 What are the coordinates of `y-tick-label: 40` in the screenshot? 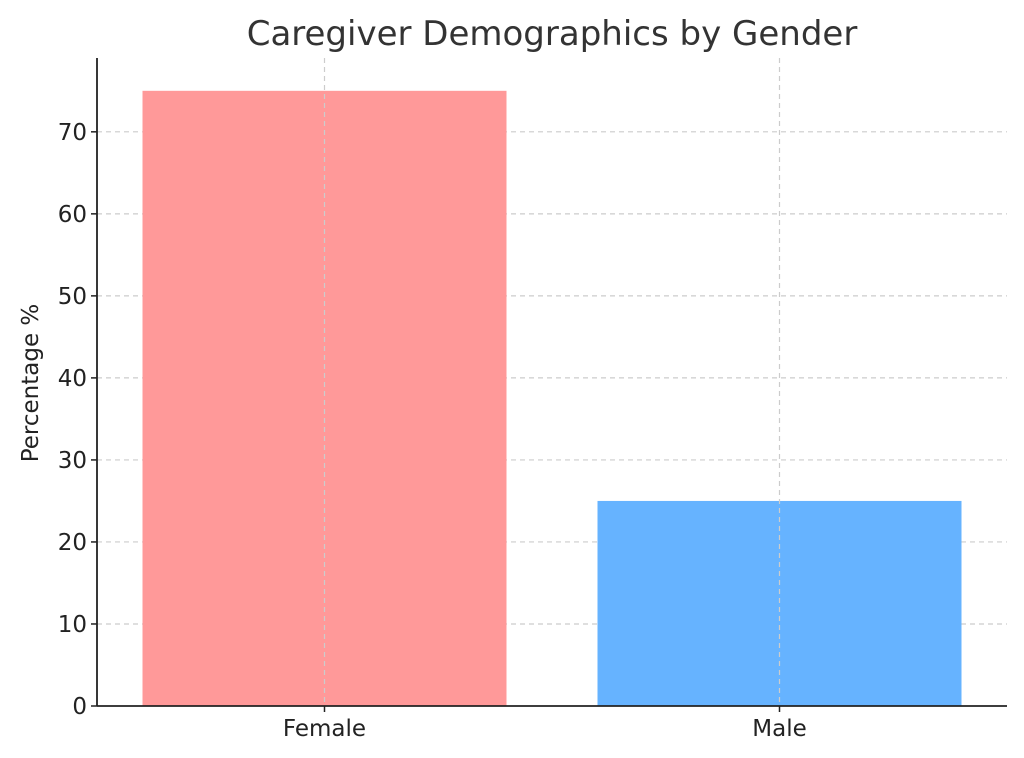 It's located at (72, 379).